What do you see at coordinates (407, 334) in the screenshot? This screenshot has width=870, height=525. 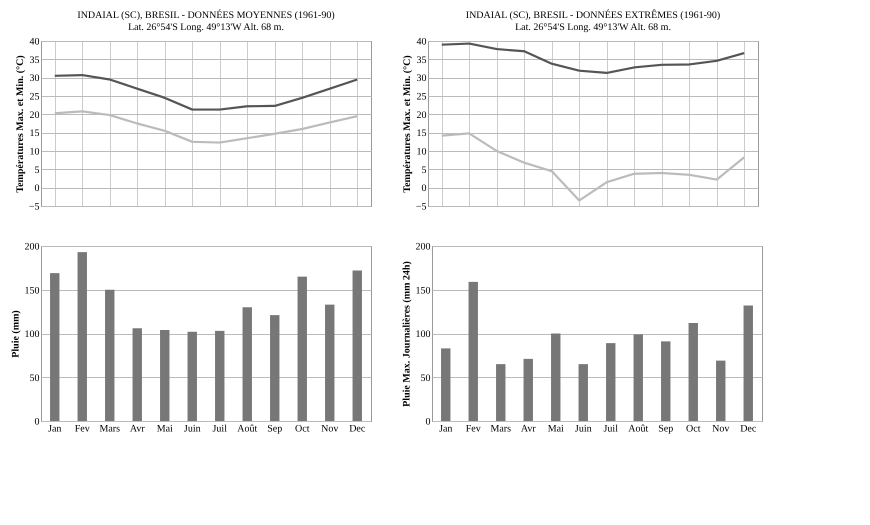 I see `y-axis-title: Pluie Max. Journalières (mm 24h)` at bounding box center [407, 334].